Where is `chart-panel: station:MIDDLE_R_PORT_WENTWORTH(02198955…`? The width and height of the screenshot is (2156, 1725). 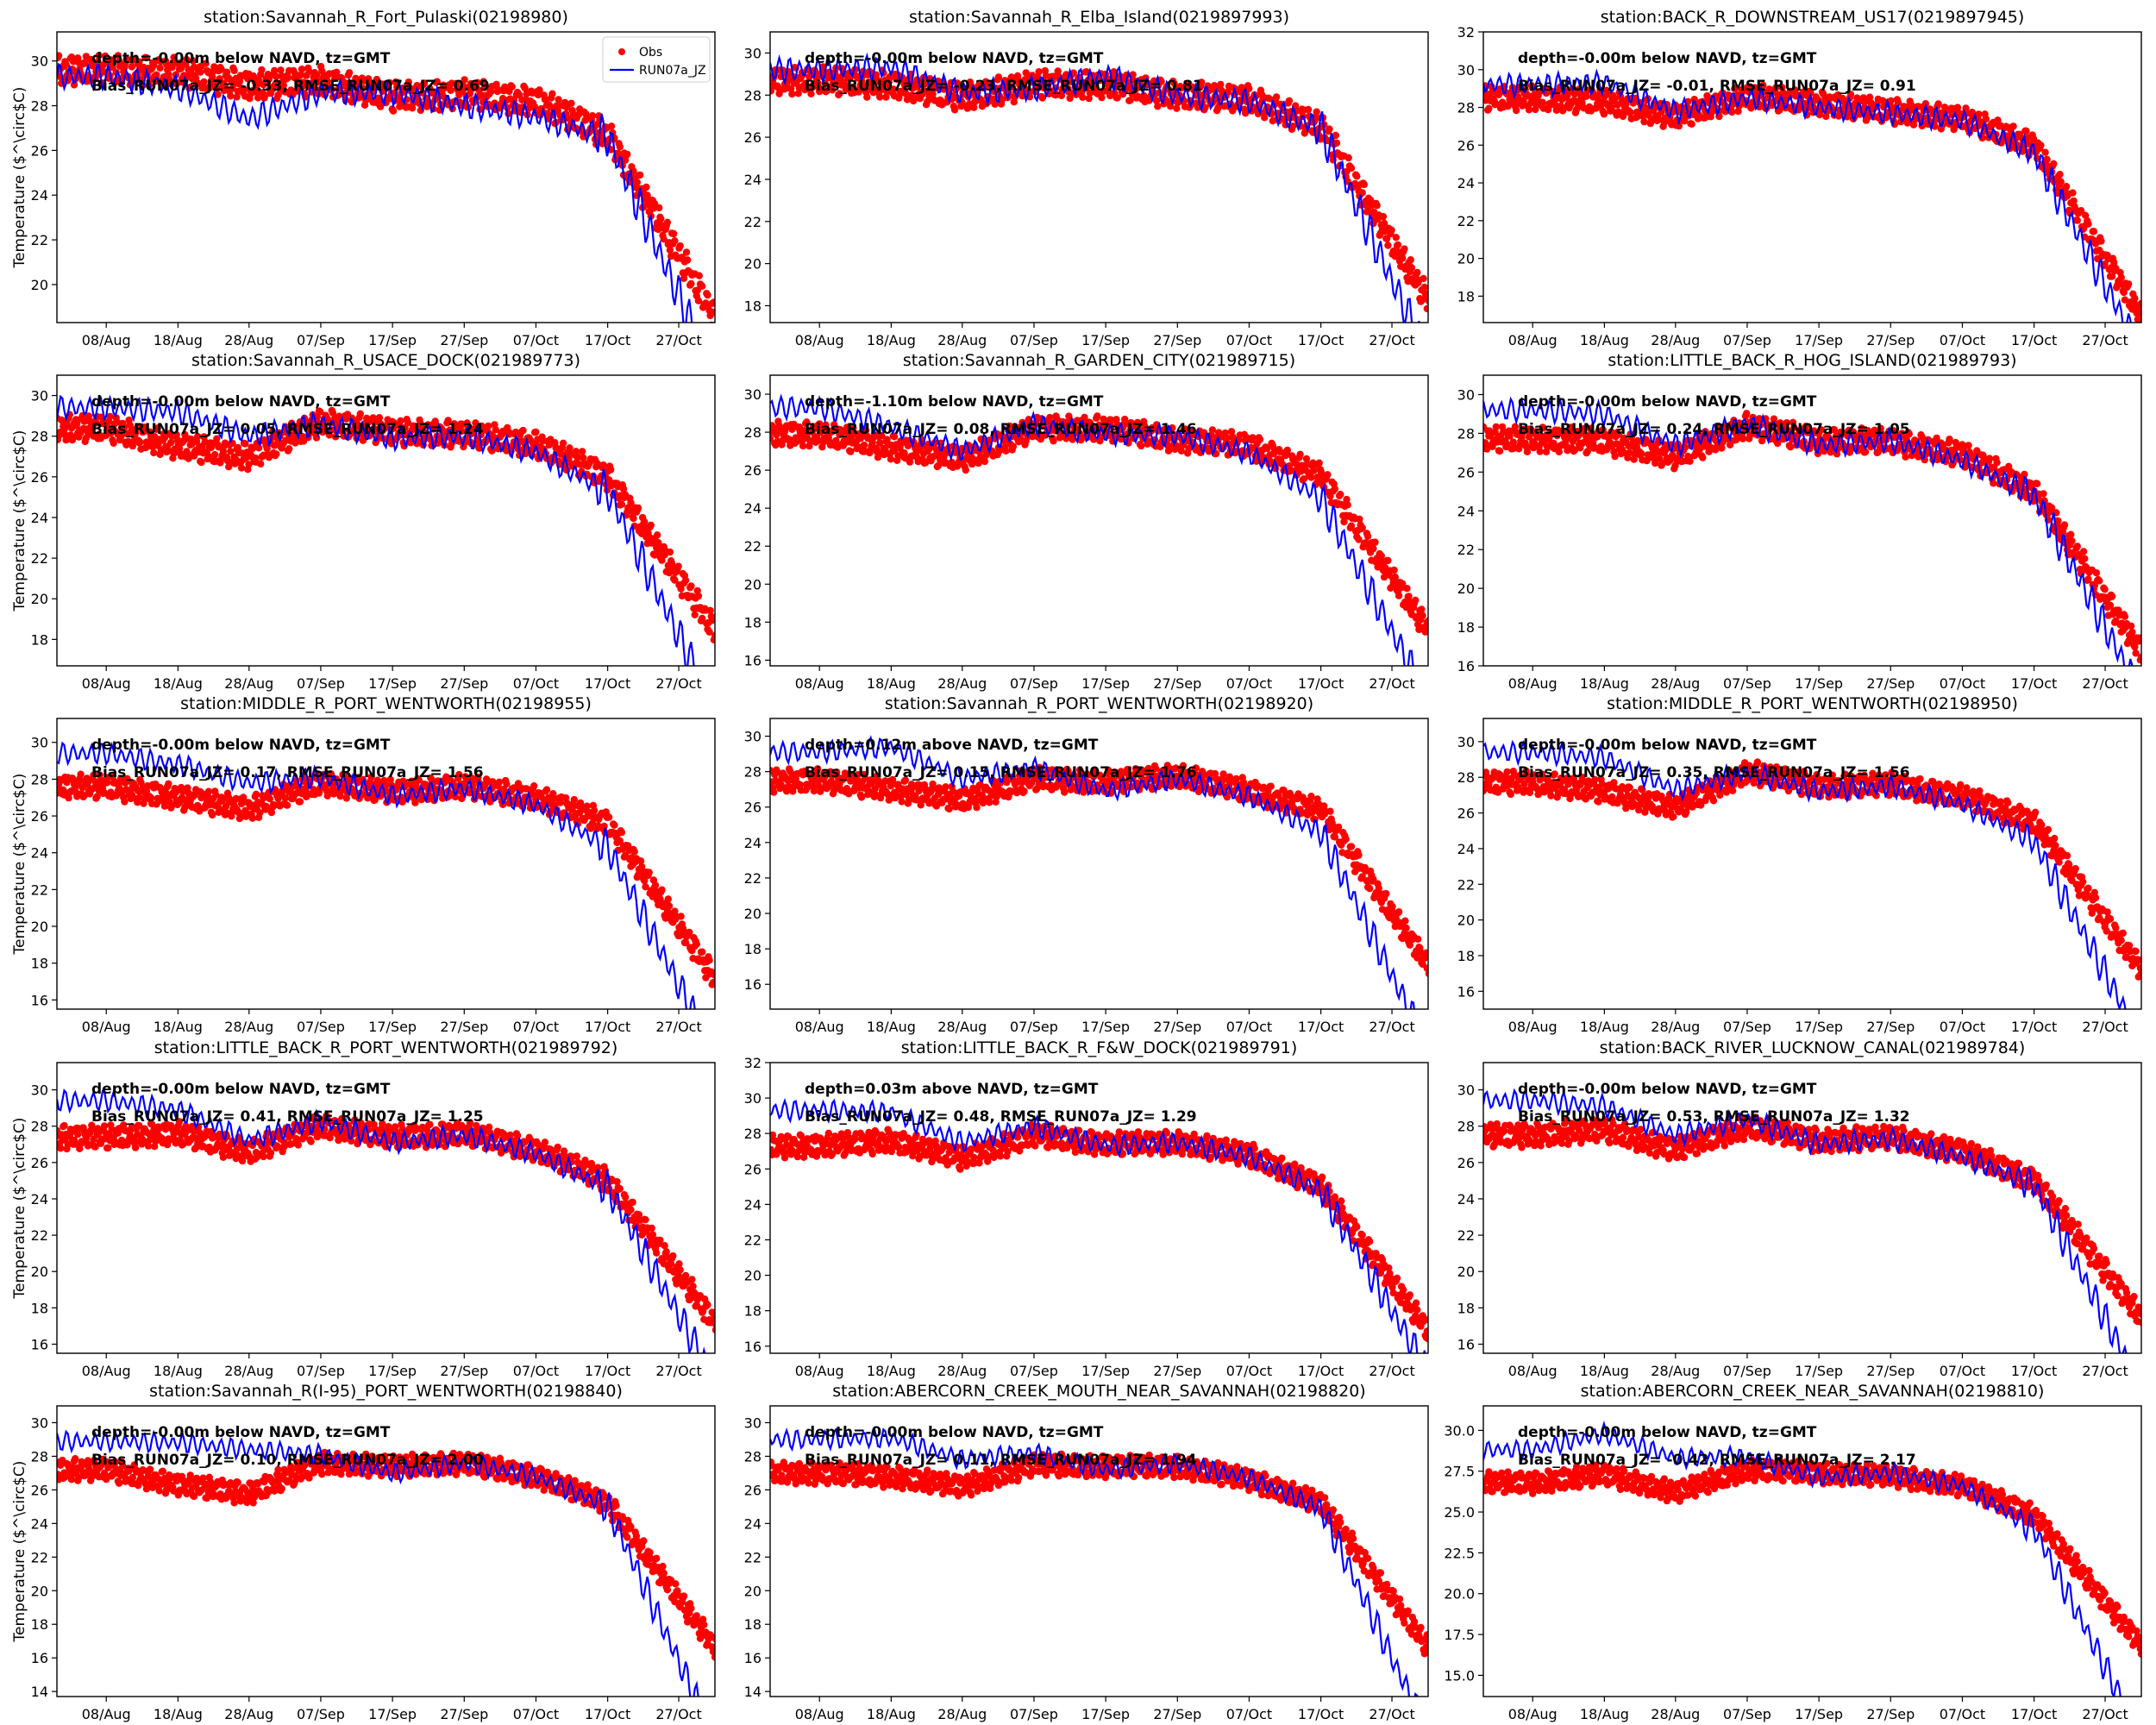 chart-panel: station:MIDDLE_R_PORT_WENTWORTH(02198955… is located at coordinates (363, 864).